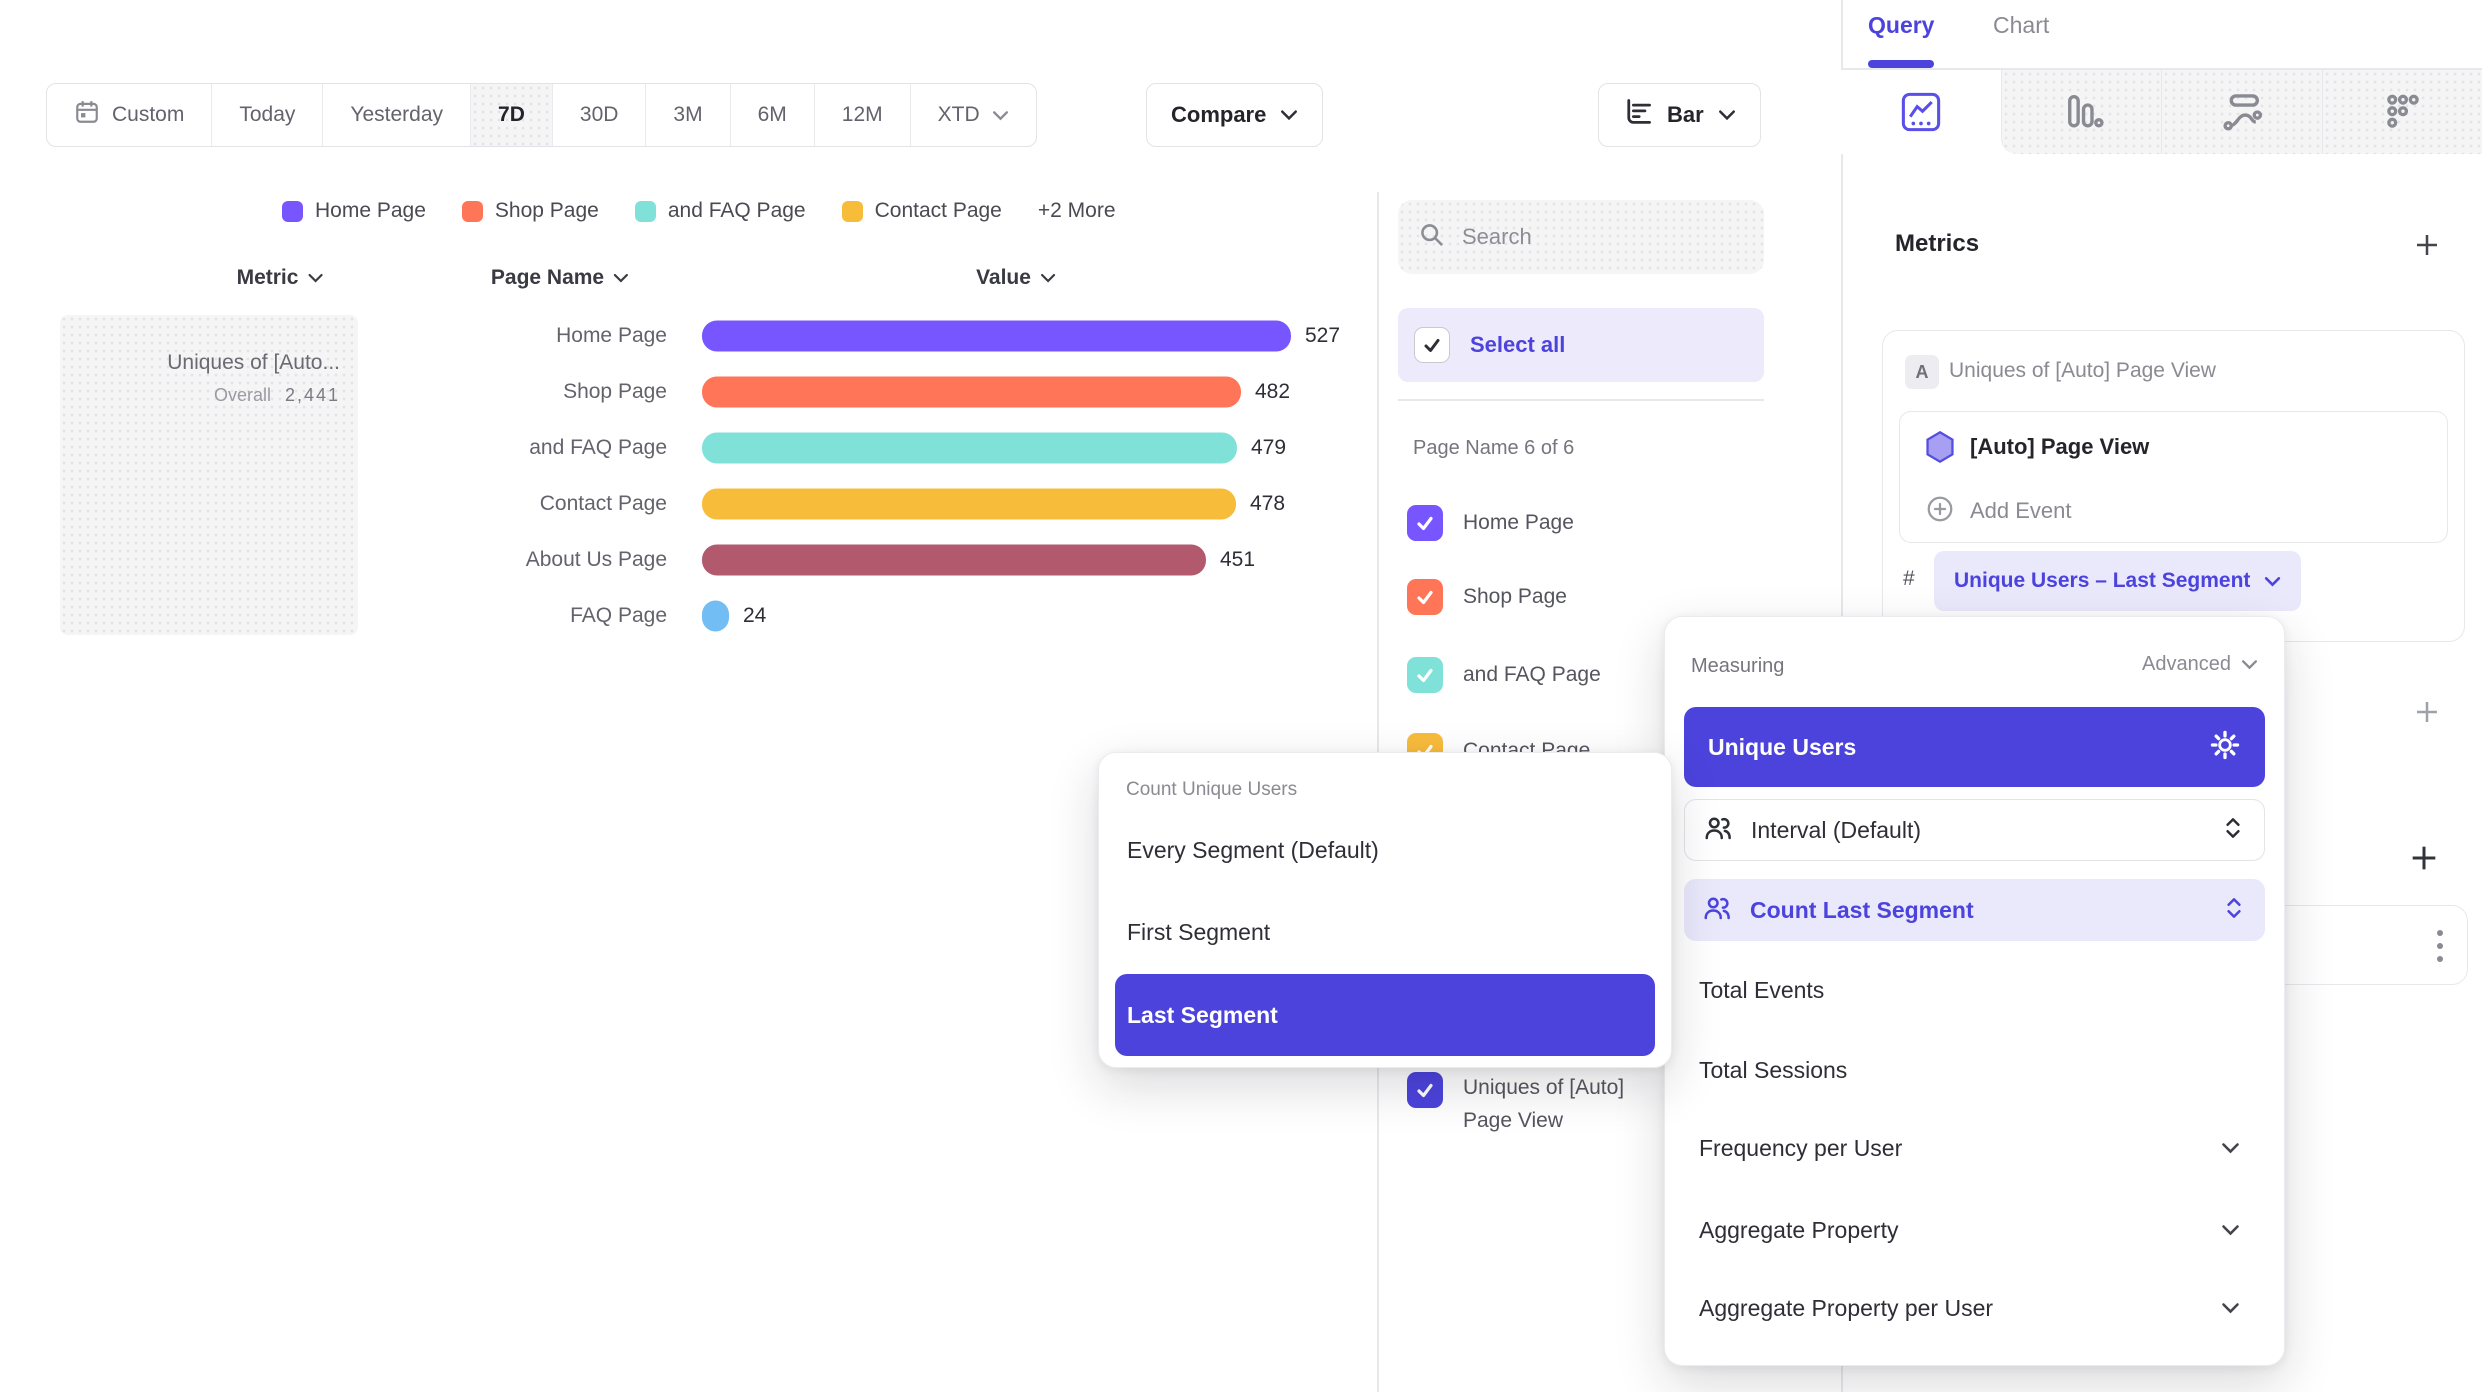 The width and height of the screenshot is (2482, 1392). I want to click on column-header-metric: Metric, so click(280, 278).